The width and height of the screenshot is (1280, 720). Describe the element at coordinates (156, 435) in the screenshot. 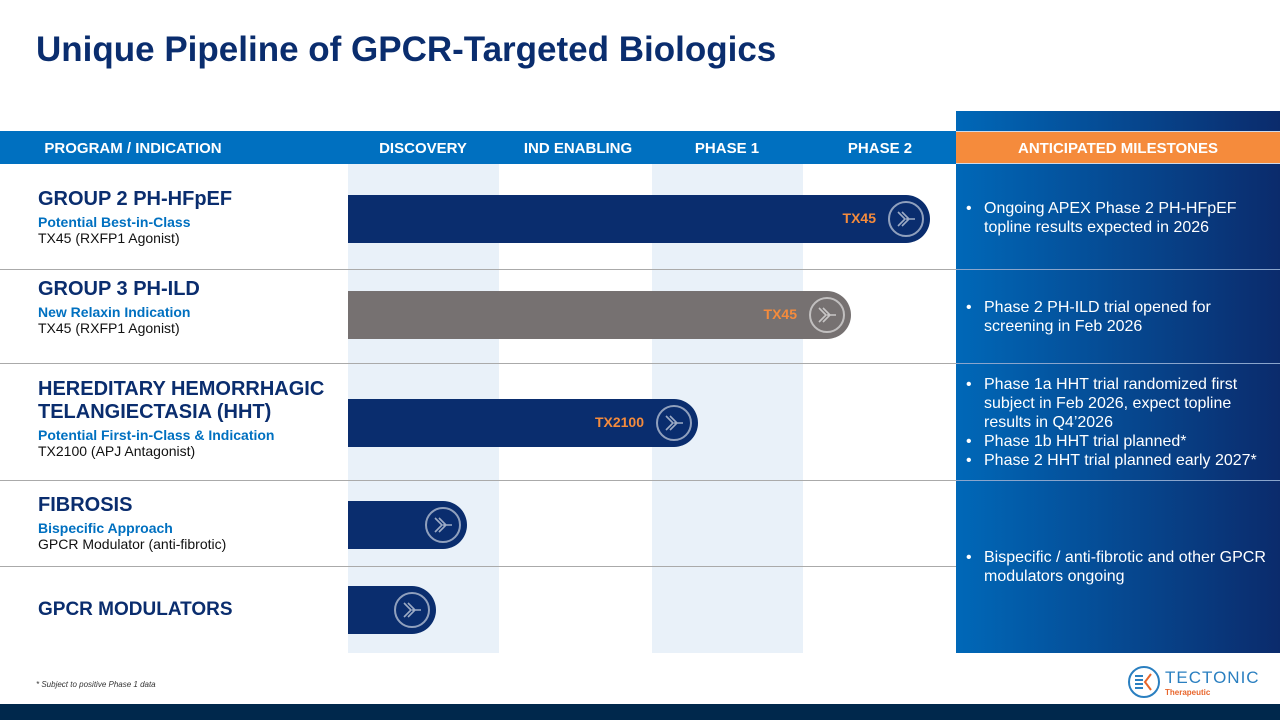

I see `program-subtitle: Potential First-in-Class & Indication` at that location.